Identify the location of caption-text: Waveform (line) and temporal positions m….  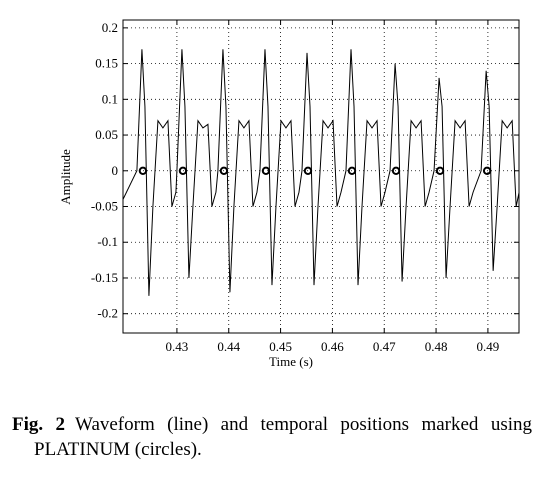
(283, 437).